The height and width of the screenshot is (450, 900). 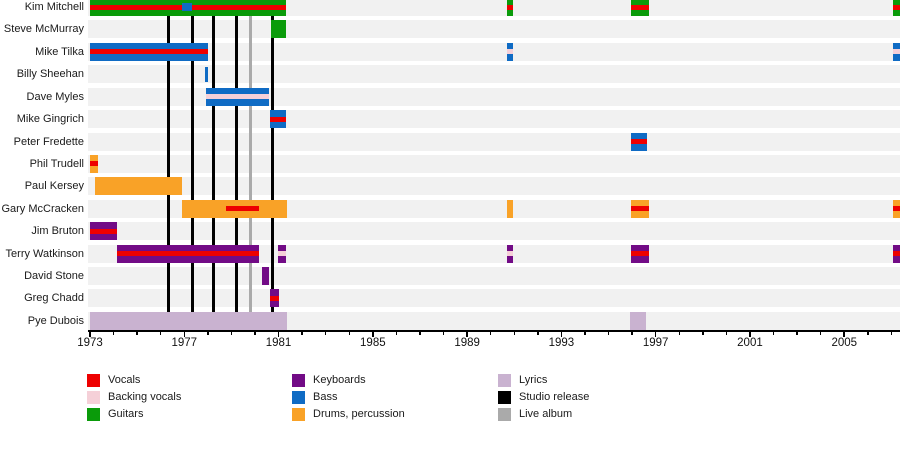 I want to click on member-label: Mike Tilka, so click(x=59, y=51).